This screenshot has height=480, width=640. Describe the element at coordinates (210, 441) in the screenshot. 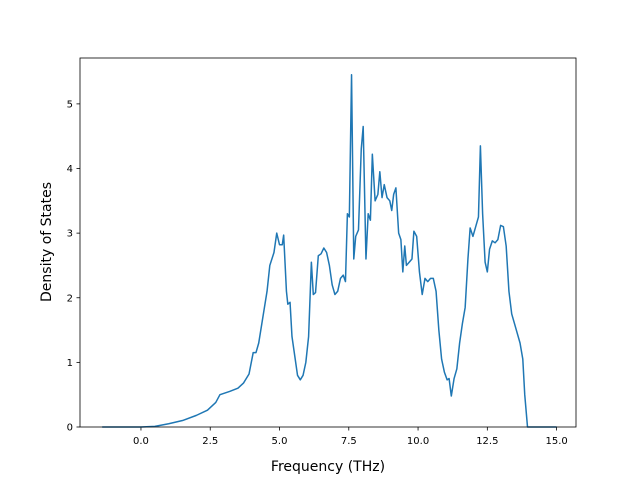

I see `x-tick-label: 2.5` at that location.